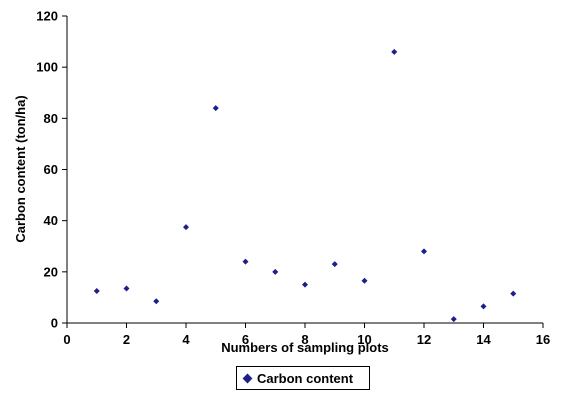 Image resolution: width=583 pixels, height=412 pixels. What do you see at coordinates (364, 339) in the screenshot?
I see `x-tick-label: 10` at bounding box center [364, 339].